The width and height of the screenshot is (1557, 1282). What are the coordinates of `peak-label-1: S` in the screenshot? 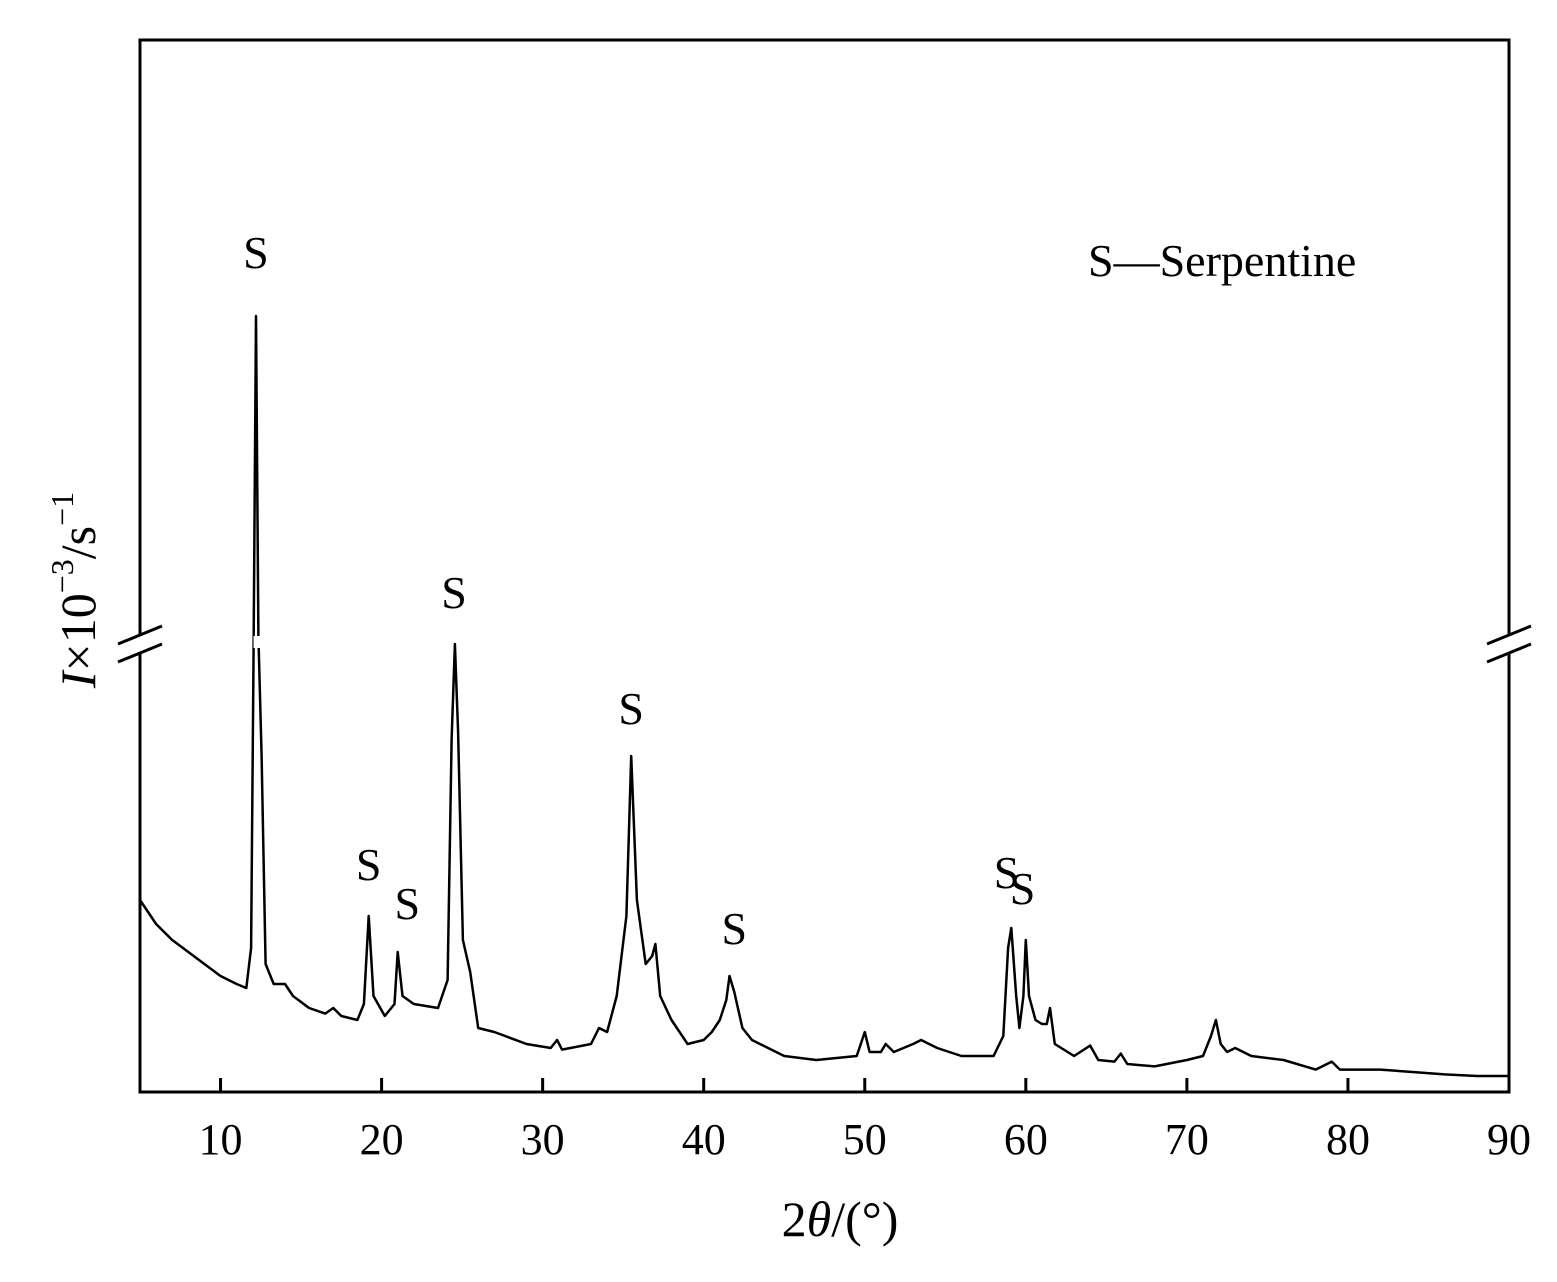 It's located at (256, 252).